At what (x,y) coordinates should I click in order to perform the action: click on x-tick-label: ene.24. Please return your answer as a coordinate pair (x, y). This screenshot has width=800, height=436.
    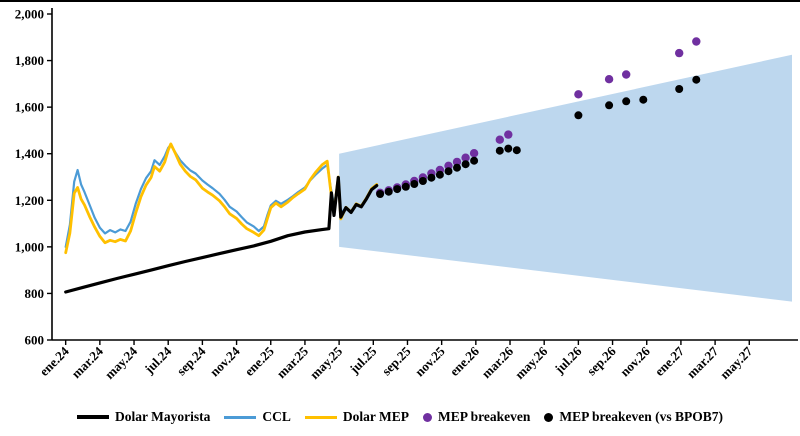
    Looking at the image, I should click on (54, 361).